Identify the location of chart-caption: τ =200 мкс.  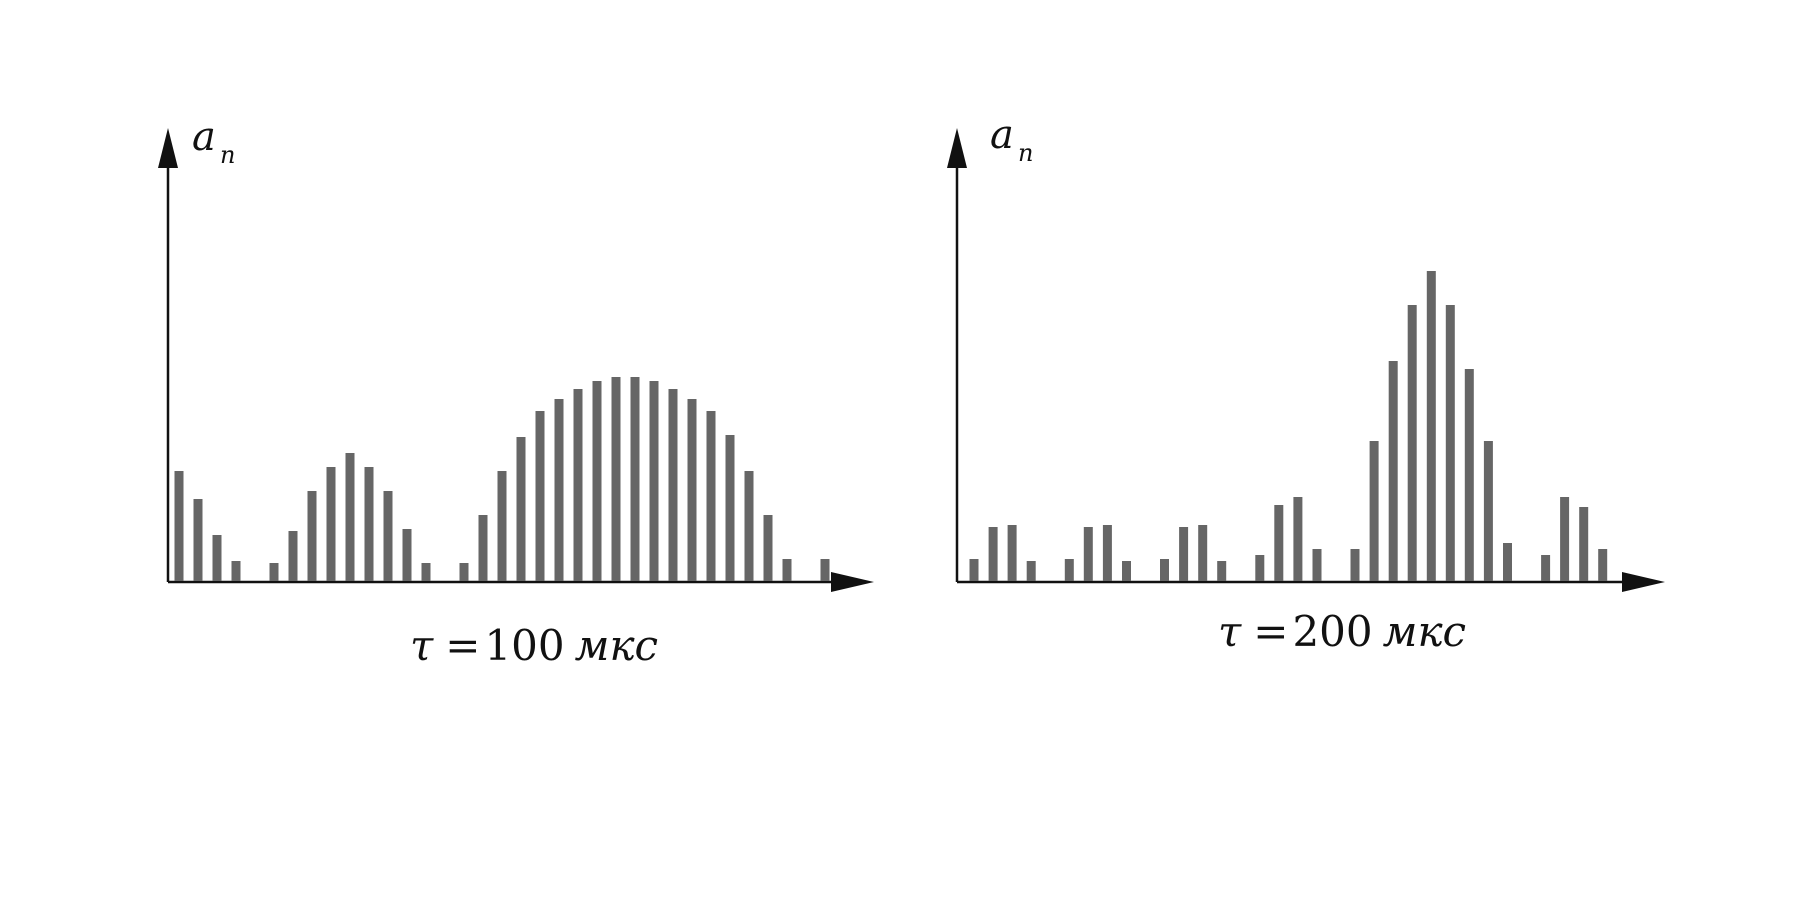
(1342, 631).